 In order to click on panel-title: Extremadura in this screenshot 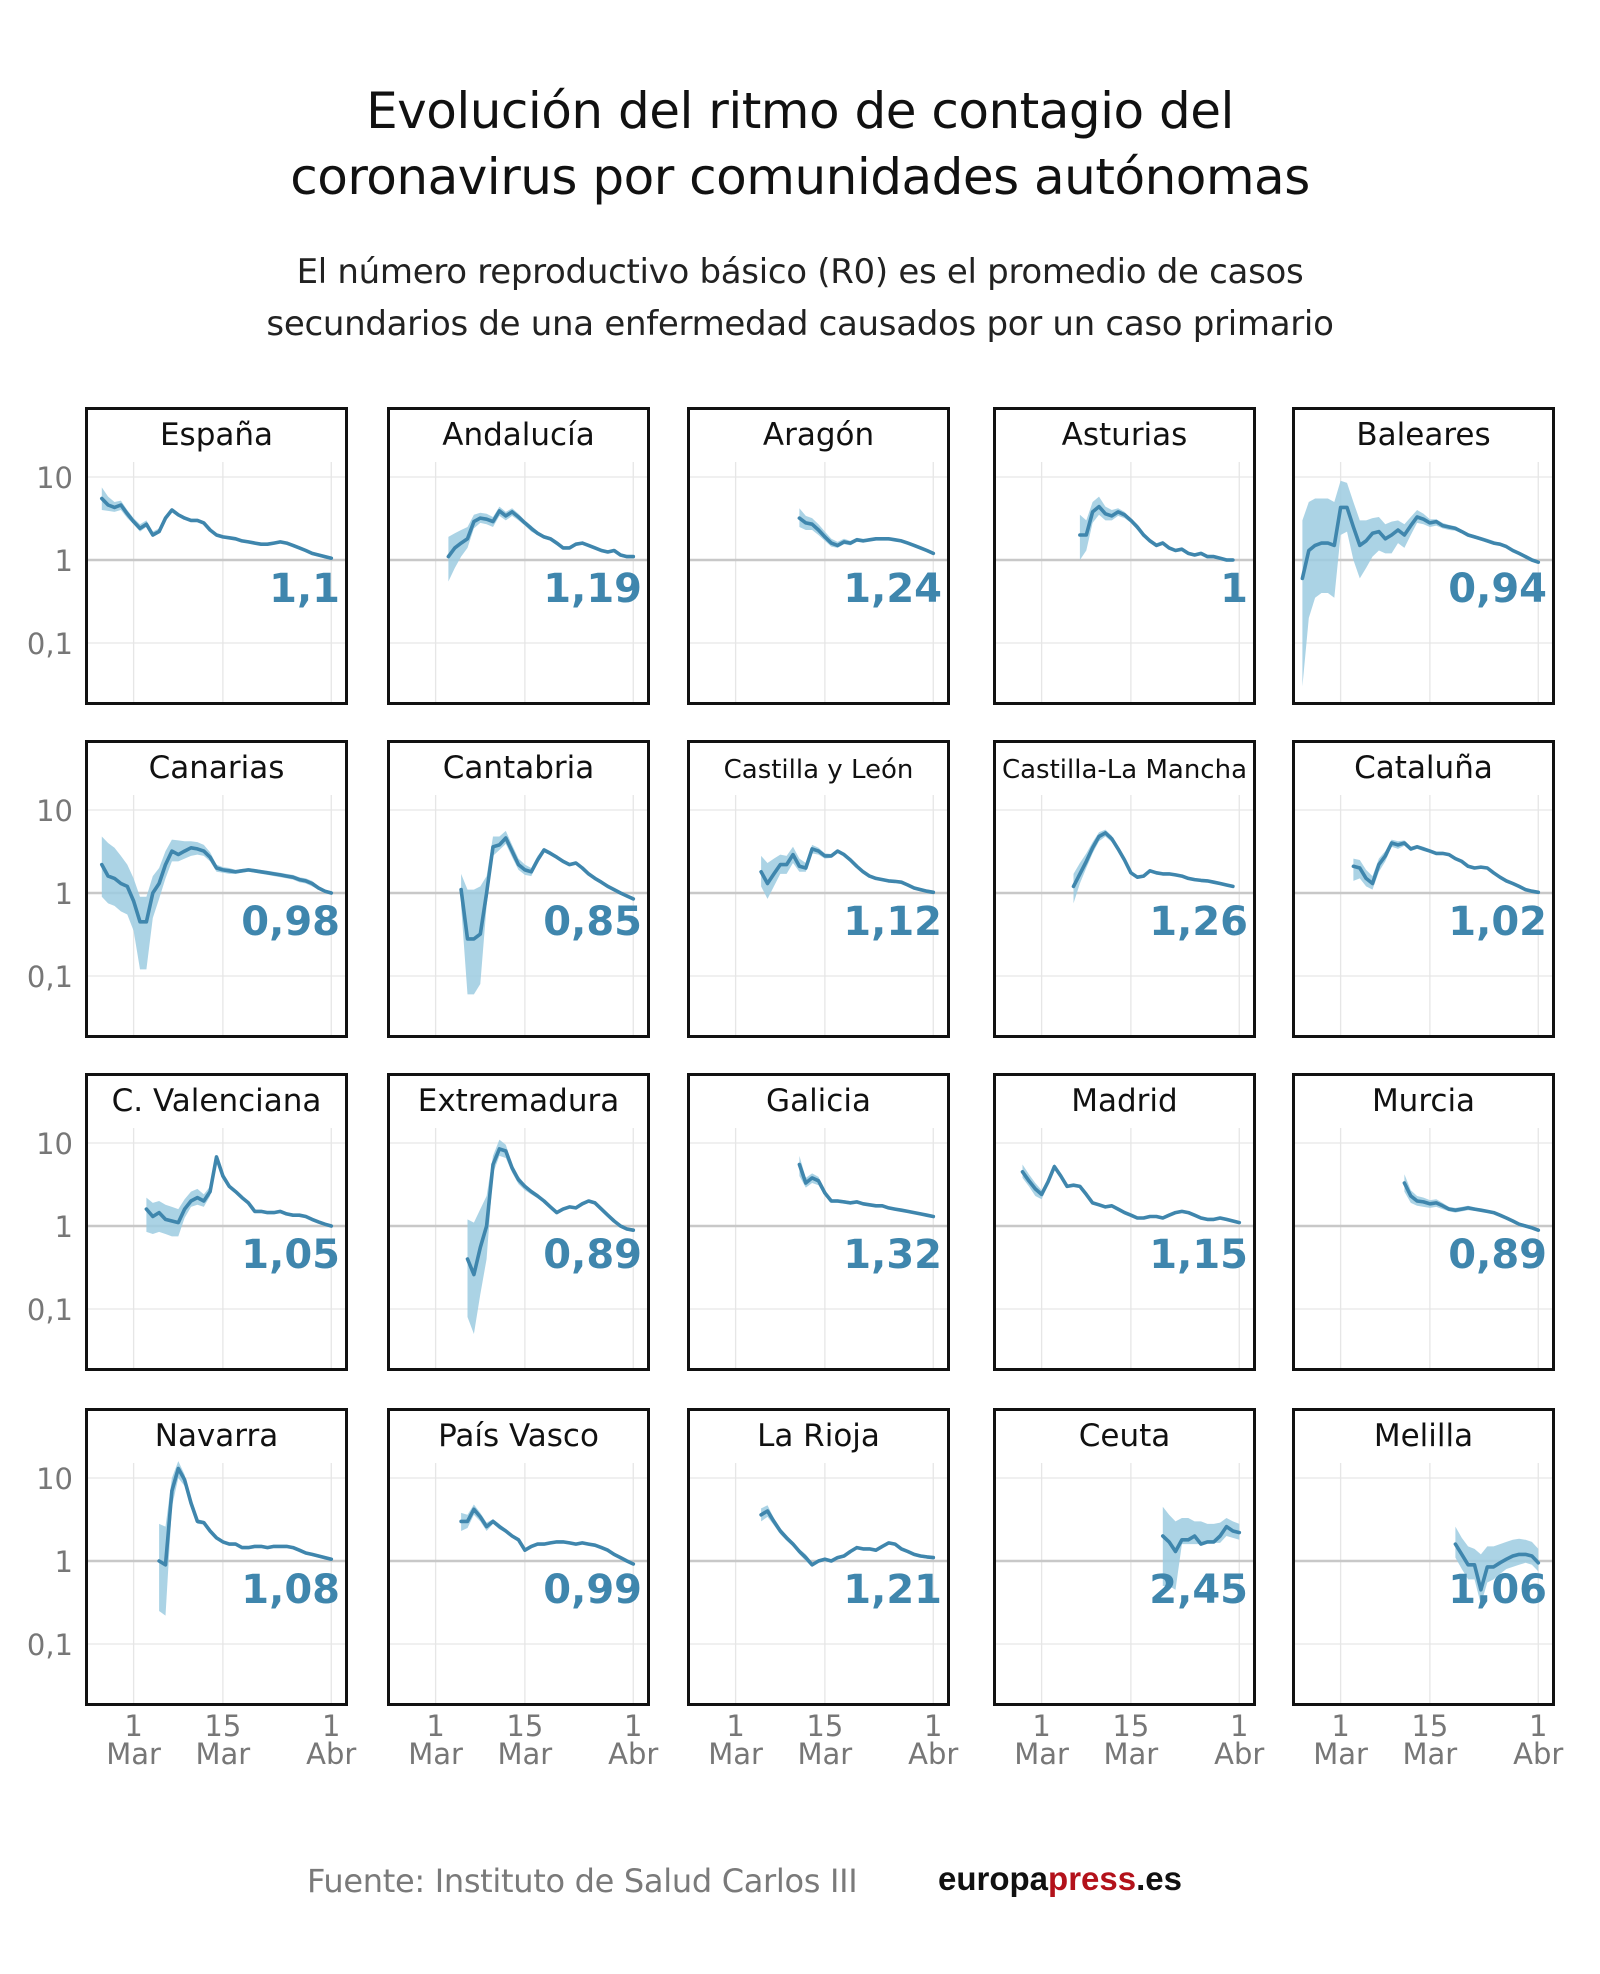, I will do `click(519, 1101)`.